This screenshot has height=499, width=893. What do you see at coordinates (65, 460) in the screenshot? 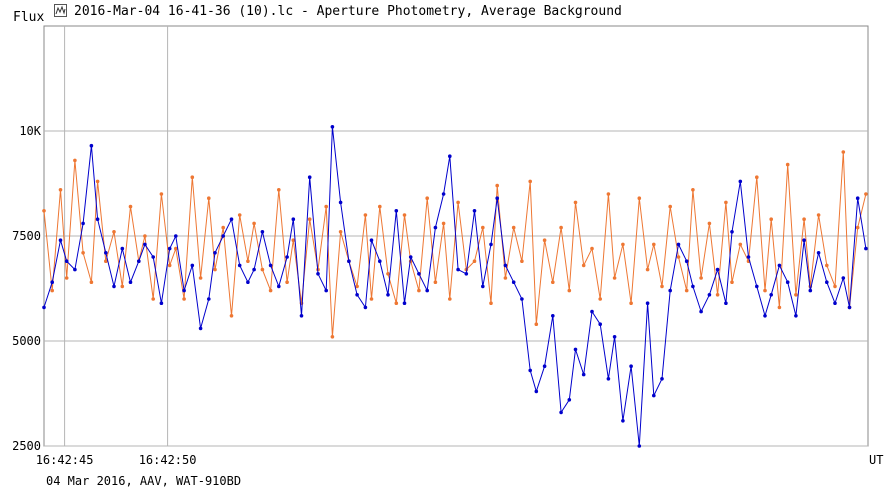
I see `x-tick-label: 16:42:45` at bounding box center [65, 460].